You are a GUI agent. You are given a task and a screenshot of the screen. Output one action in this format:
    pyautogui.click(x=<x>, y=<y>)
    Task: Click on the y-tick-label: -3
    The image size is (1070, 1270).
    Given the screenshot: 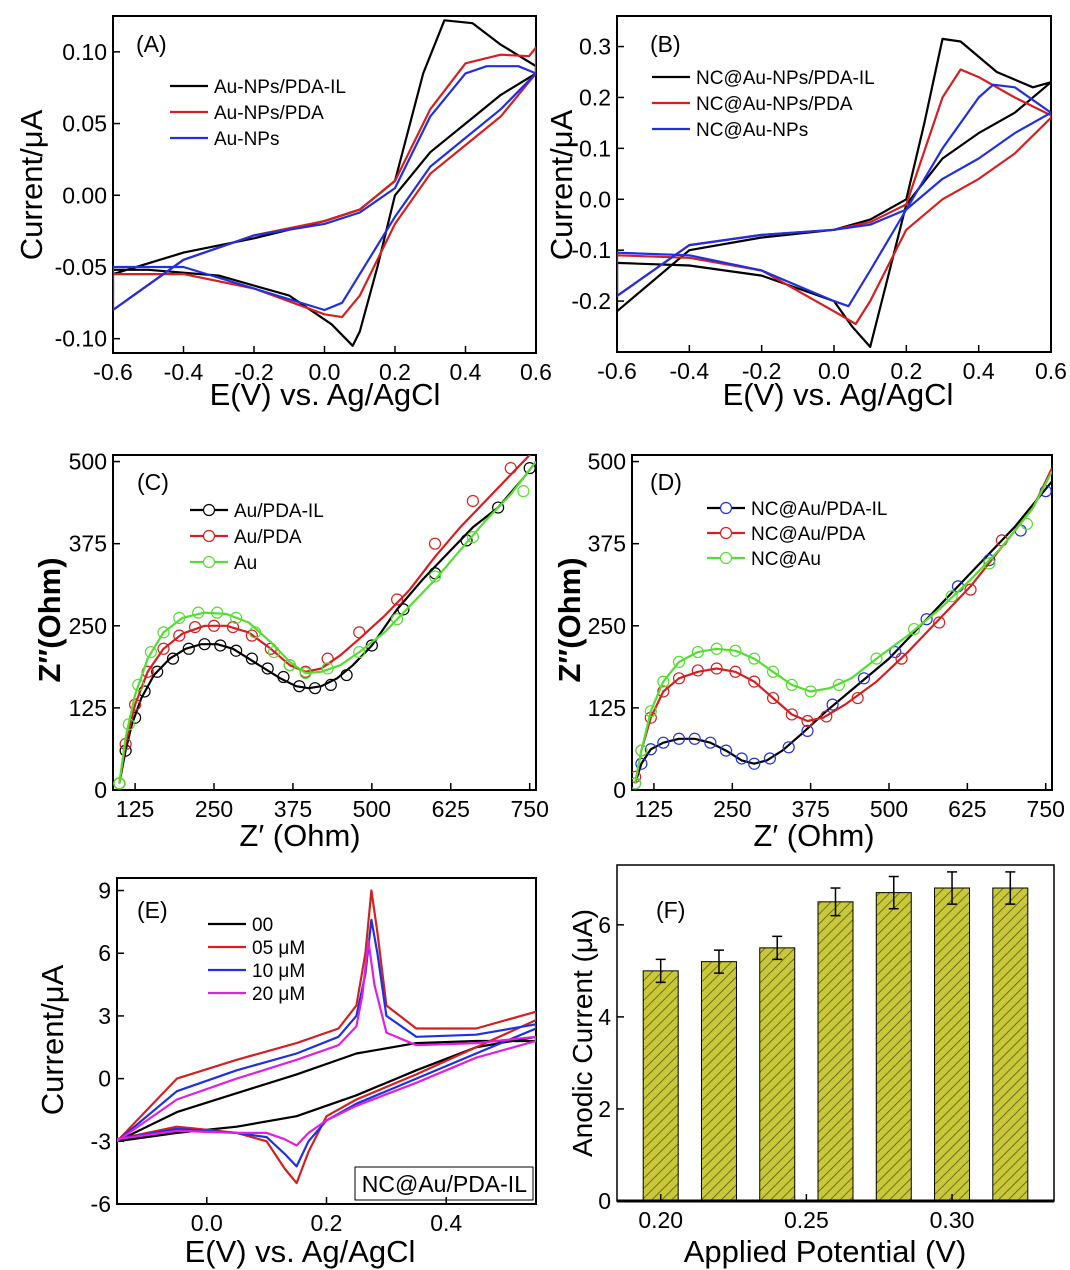 What is the action you would take?
    pyautogui.click(x=101, y=1141)
    